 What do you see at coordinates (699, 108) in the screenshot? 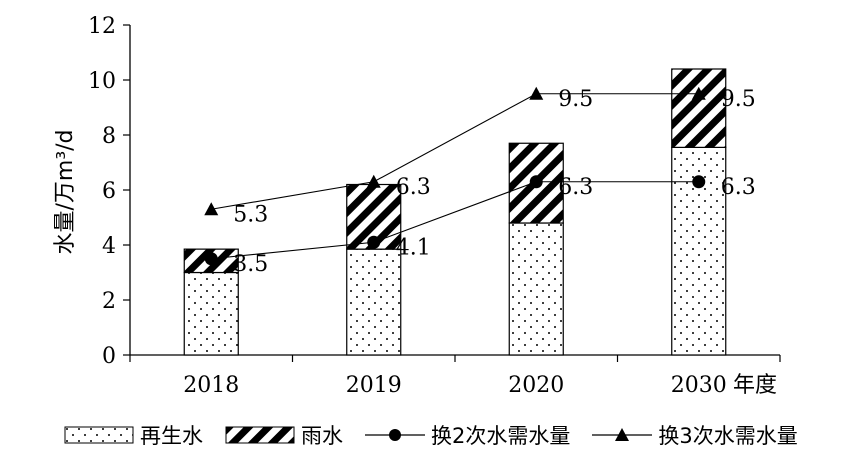
I see `bar-rainwater` at bounding box center [699, 108].